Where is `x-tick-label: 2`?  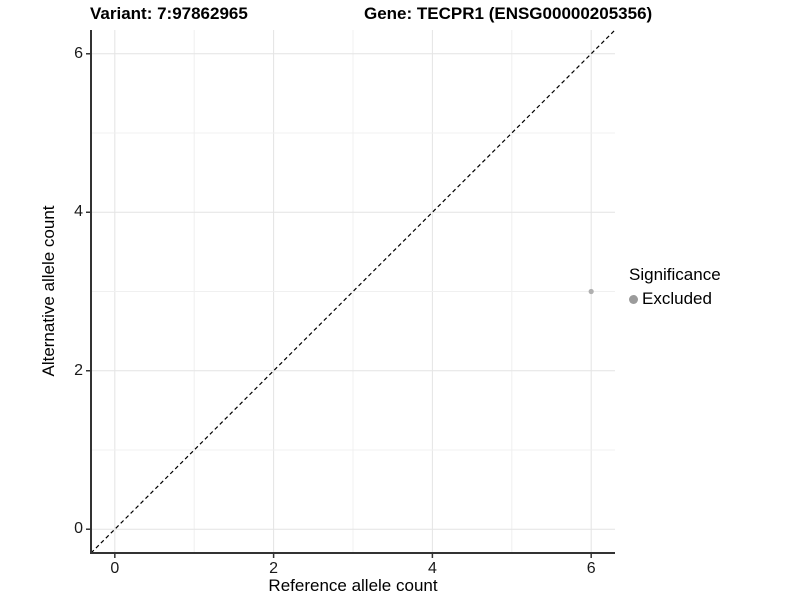
x-tick-label: 2 is located at coordinates (274, 568).